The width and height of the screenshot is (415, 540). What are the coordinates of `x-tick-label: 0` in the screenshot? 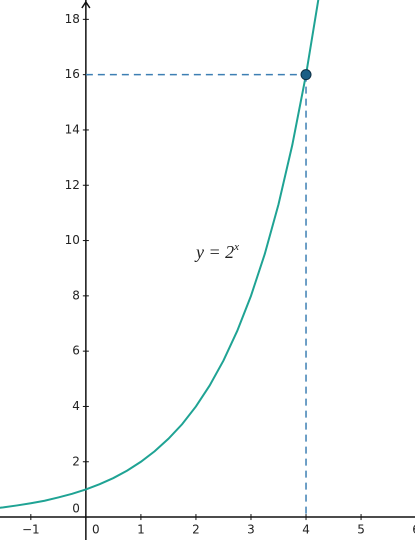 It's located at (96, 530).